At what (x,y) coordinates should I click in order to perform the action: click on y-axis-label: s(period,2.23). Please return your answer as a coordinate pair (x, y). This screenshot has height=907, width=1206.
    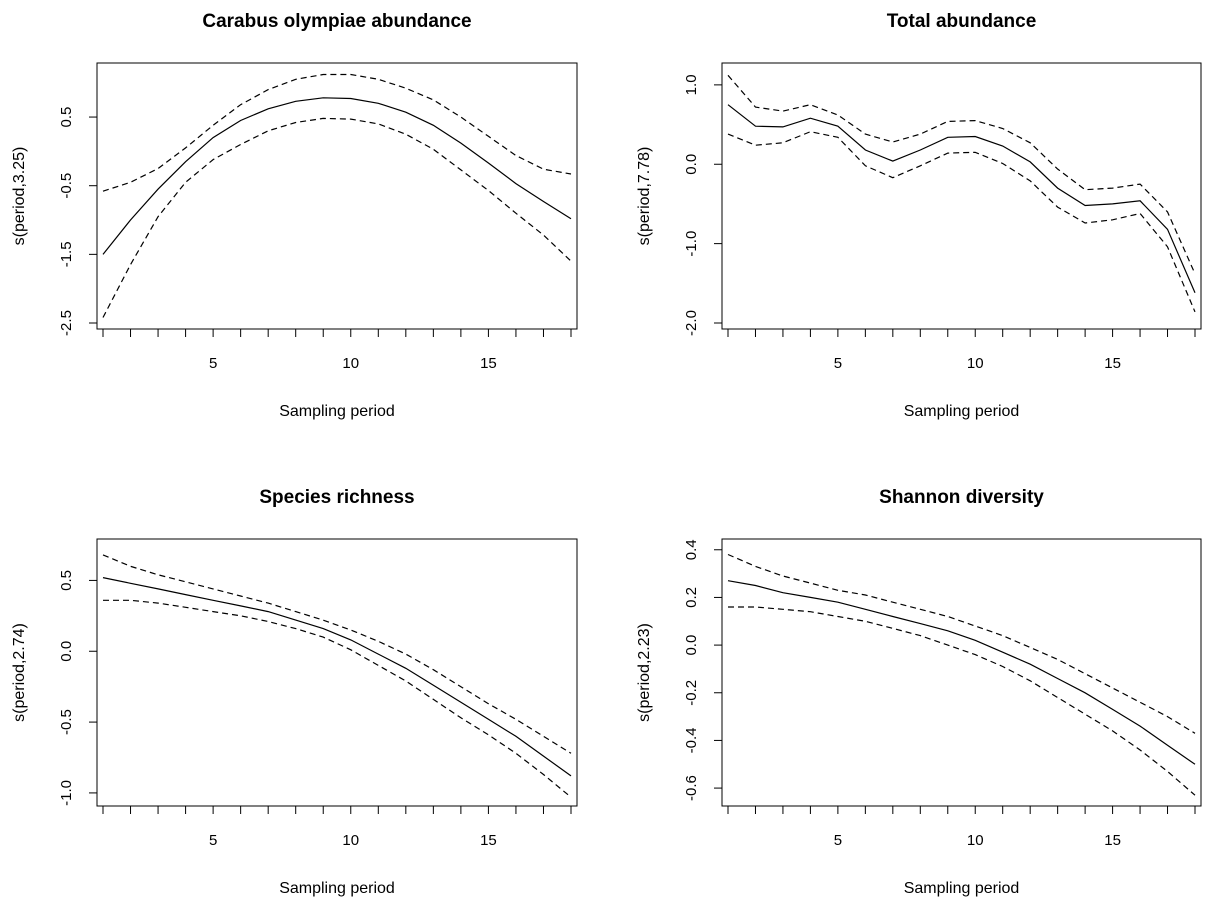
    Looking at the image, I should click on (644, 672).